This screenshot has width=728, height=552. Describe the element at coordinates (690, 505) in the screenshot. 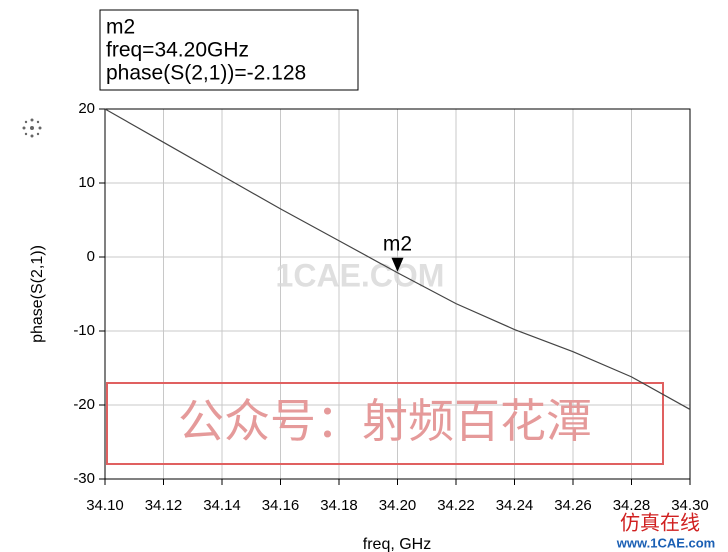

I see `x-tick-label: 34.30` at that location.